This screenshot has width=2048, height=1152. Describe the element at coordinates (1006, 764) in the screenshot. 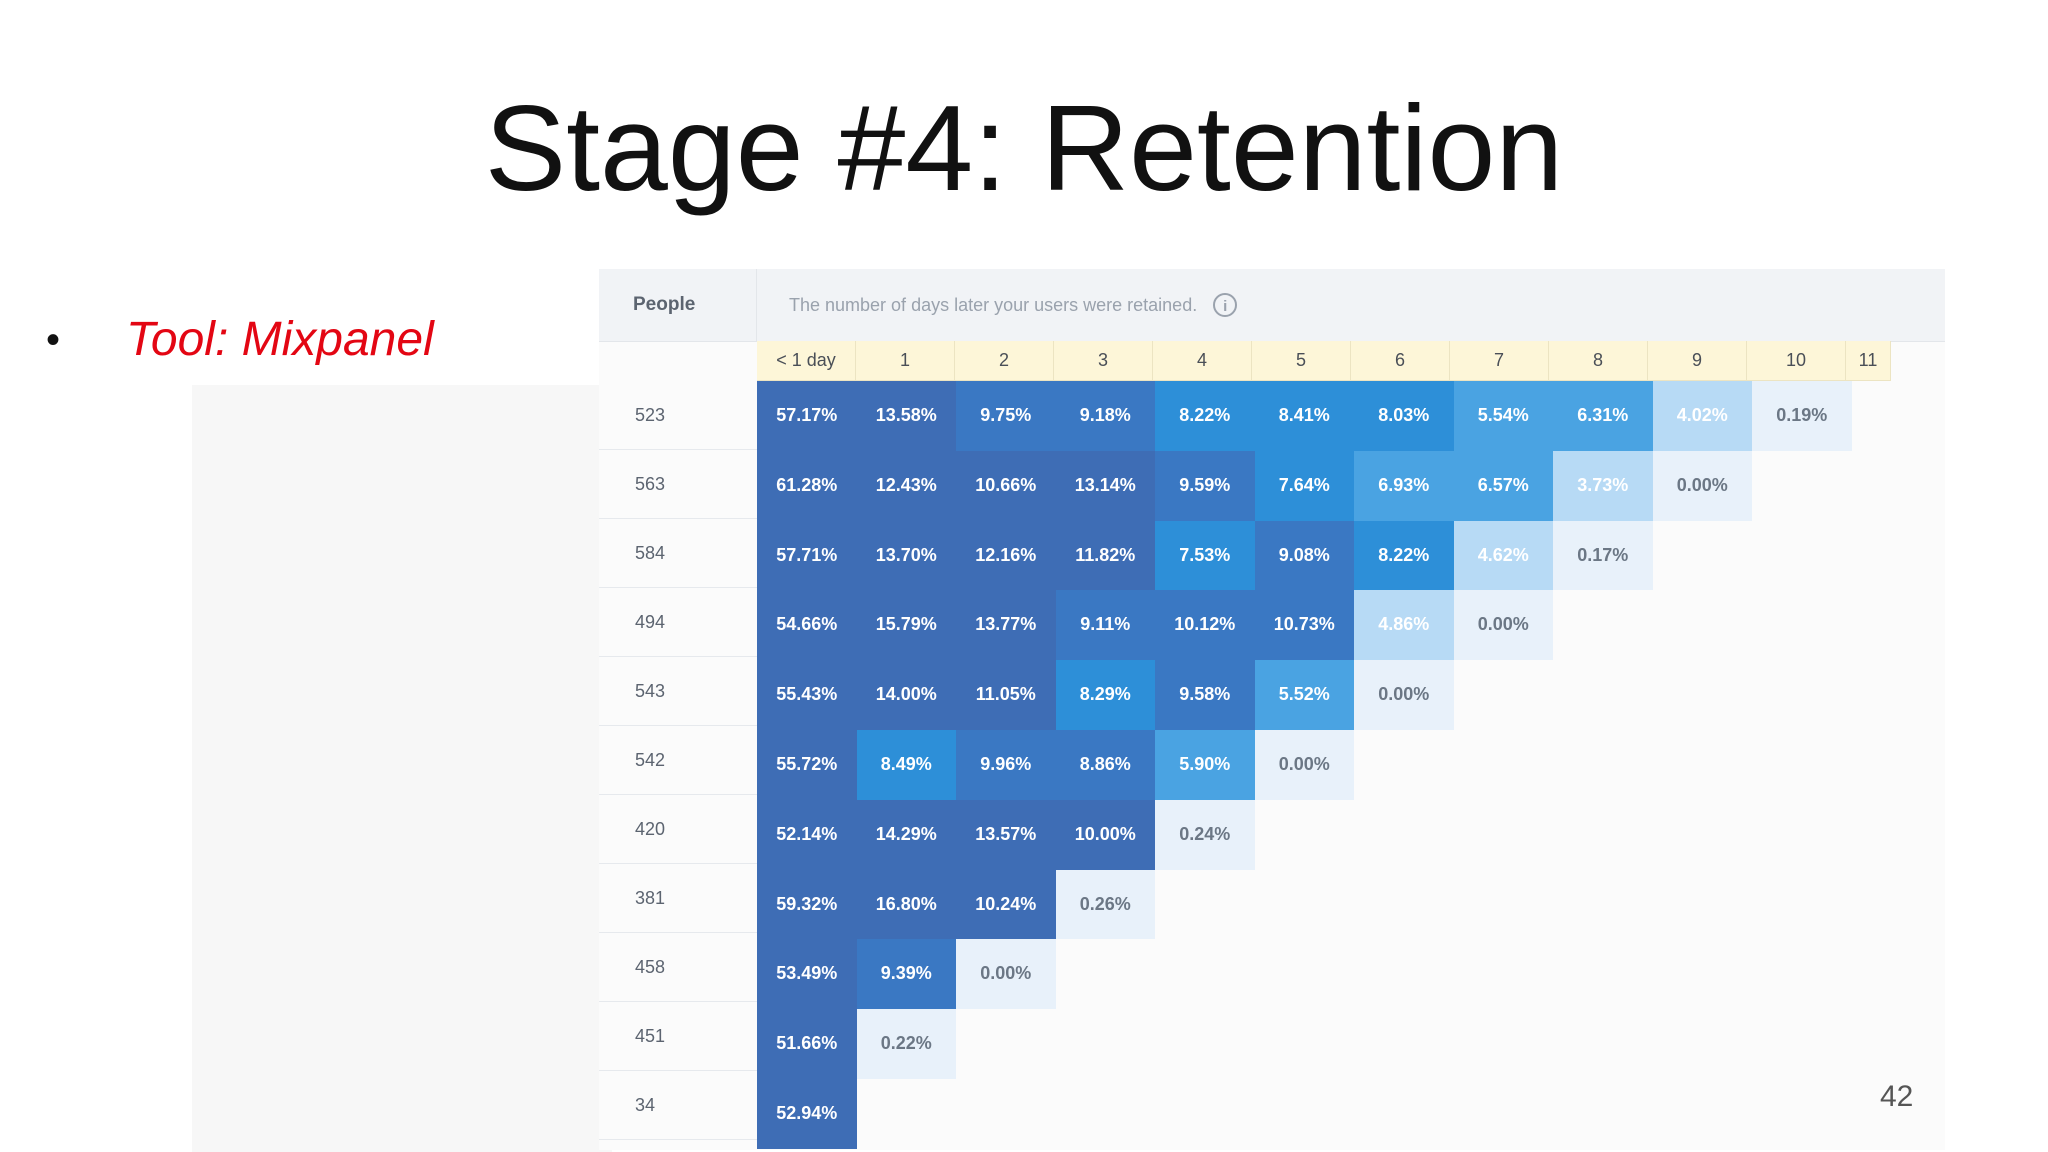

I see `retention-cell: 9.96%` at that location.